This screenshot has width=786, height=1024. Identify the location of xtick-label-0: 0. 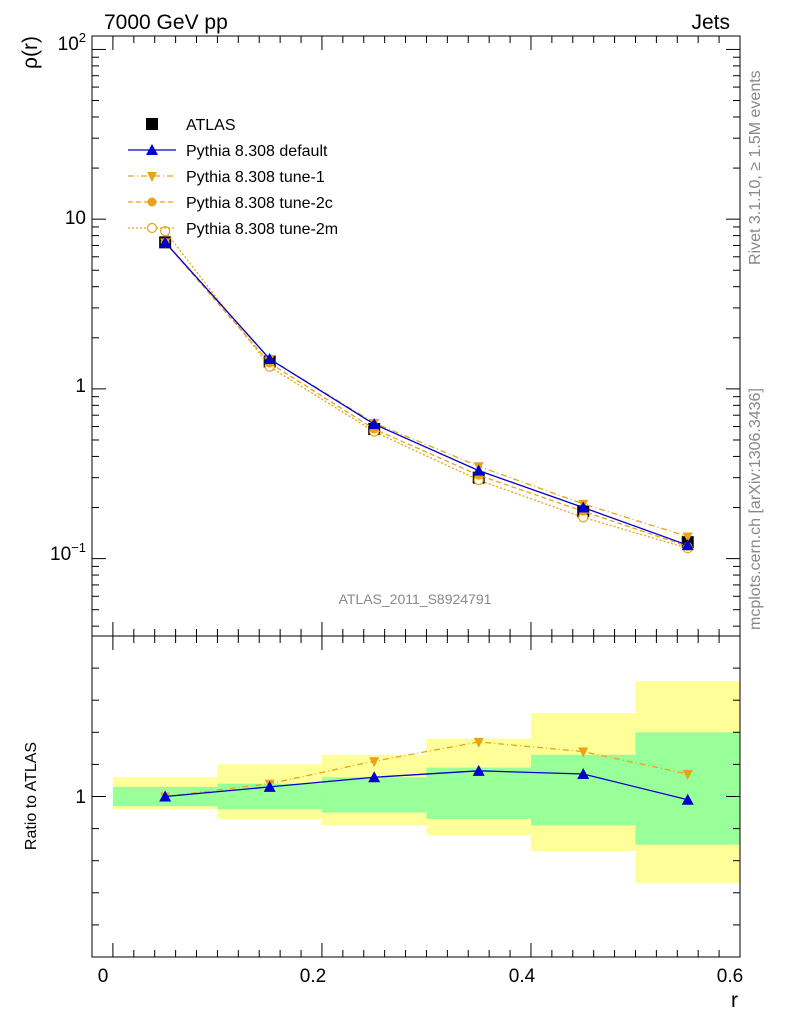
(103, 976).